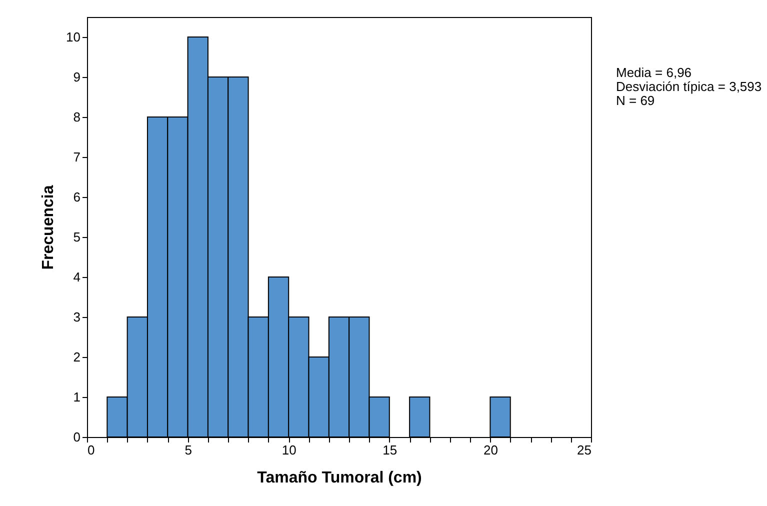  What do you see at coordinates (289, 450) in the screenshot?
I see `x-tick-label: 10` at bounding box center [289, 450].